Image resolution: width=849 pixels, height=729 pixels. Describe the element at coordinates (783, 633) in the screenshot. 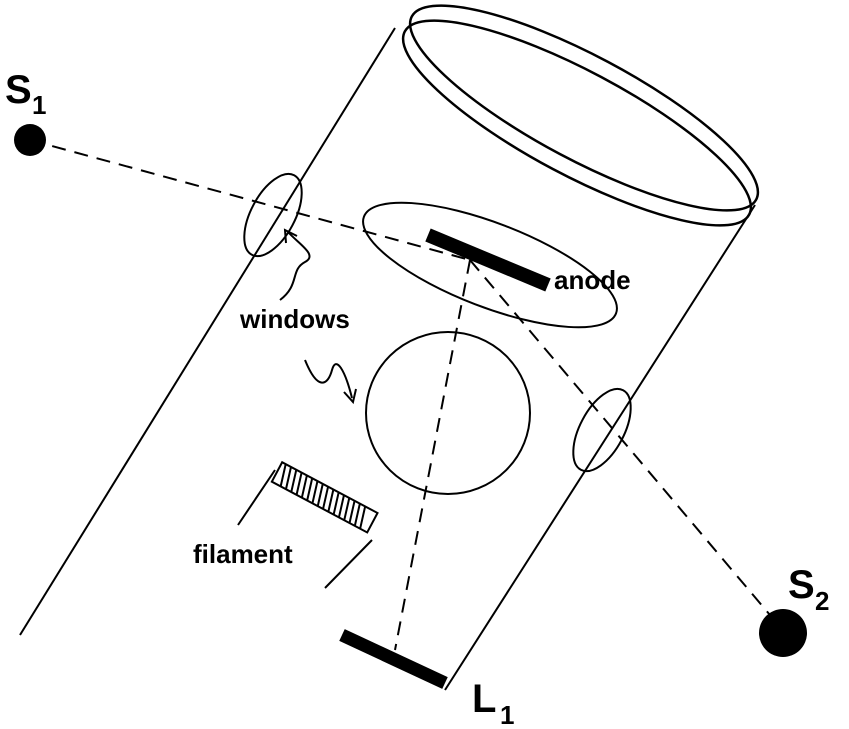

I see `s2-source-dot` at that location.